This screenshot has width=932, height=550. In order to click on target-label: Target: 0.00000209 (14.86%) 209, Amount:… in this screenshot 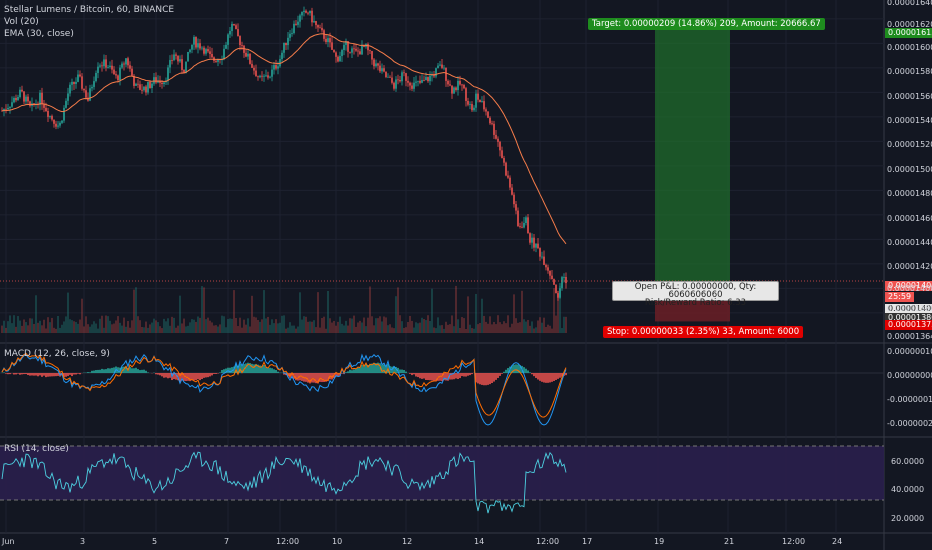, I will do `click(706, 24)`.